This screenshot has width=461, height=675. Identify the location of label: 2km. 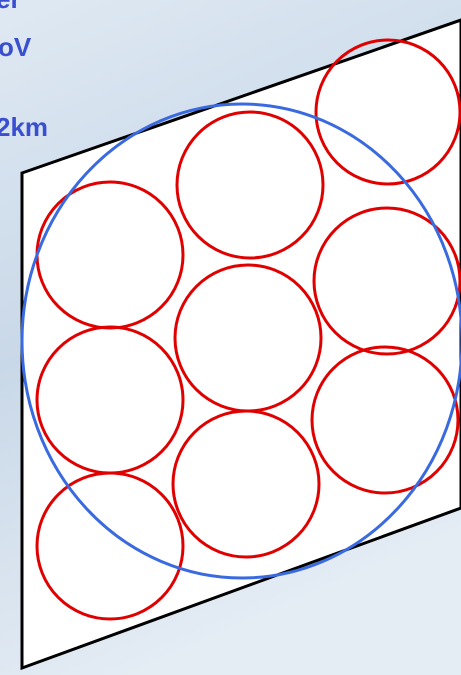
(24, 127).